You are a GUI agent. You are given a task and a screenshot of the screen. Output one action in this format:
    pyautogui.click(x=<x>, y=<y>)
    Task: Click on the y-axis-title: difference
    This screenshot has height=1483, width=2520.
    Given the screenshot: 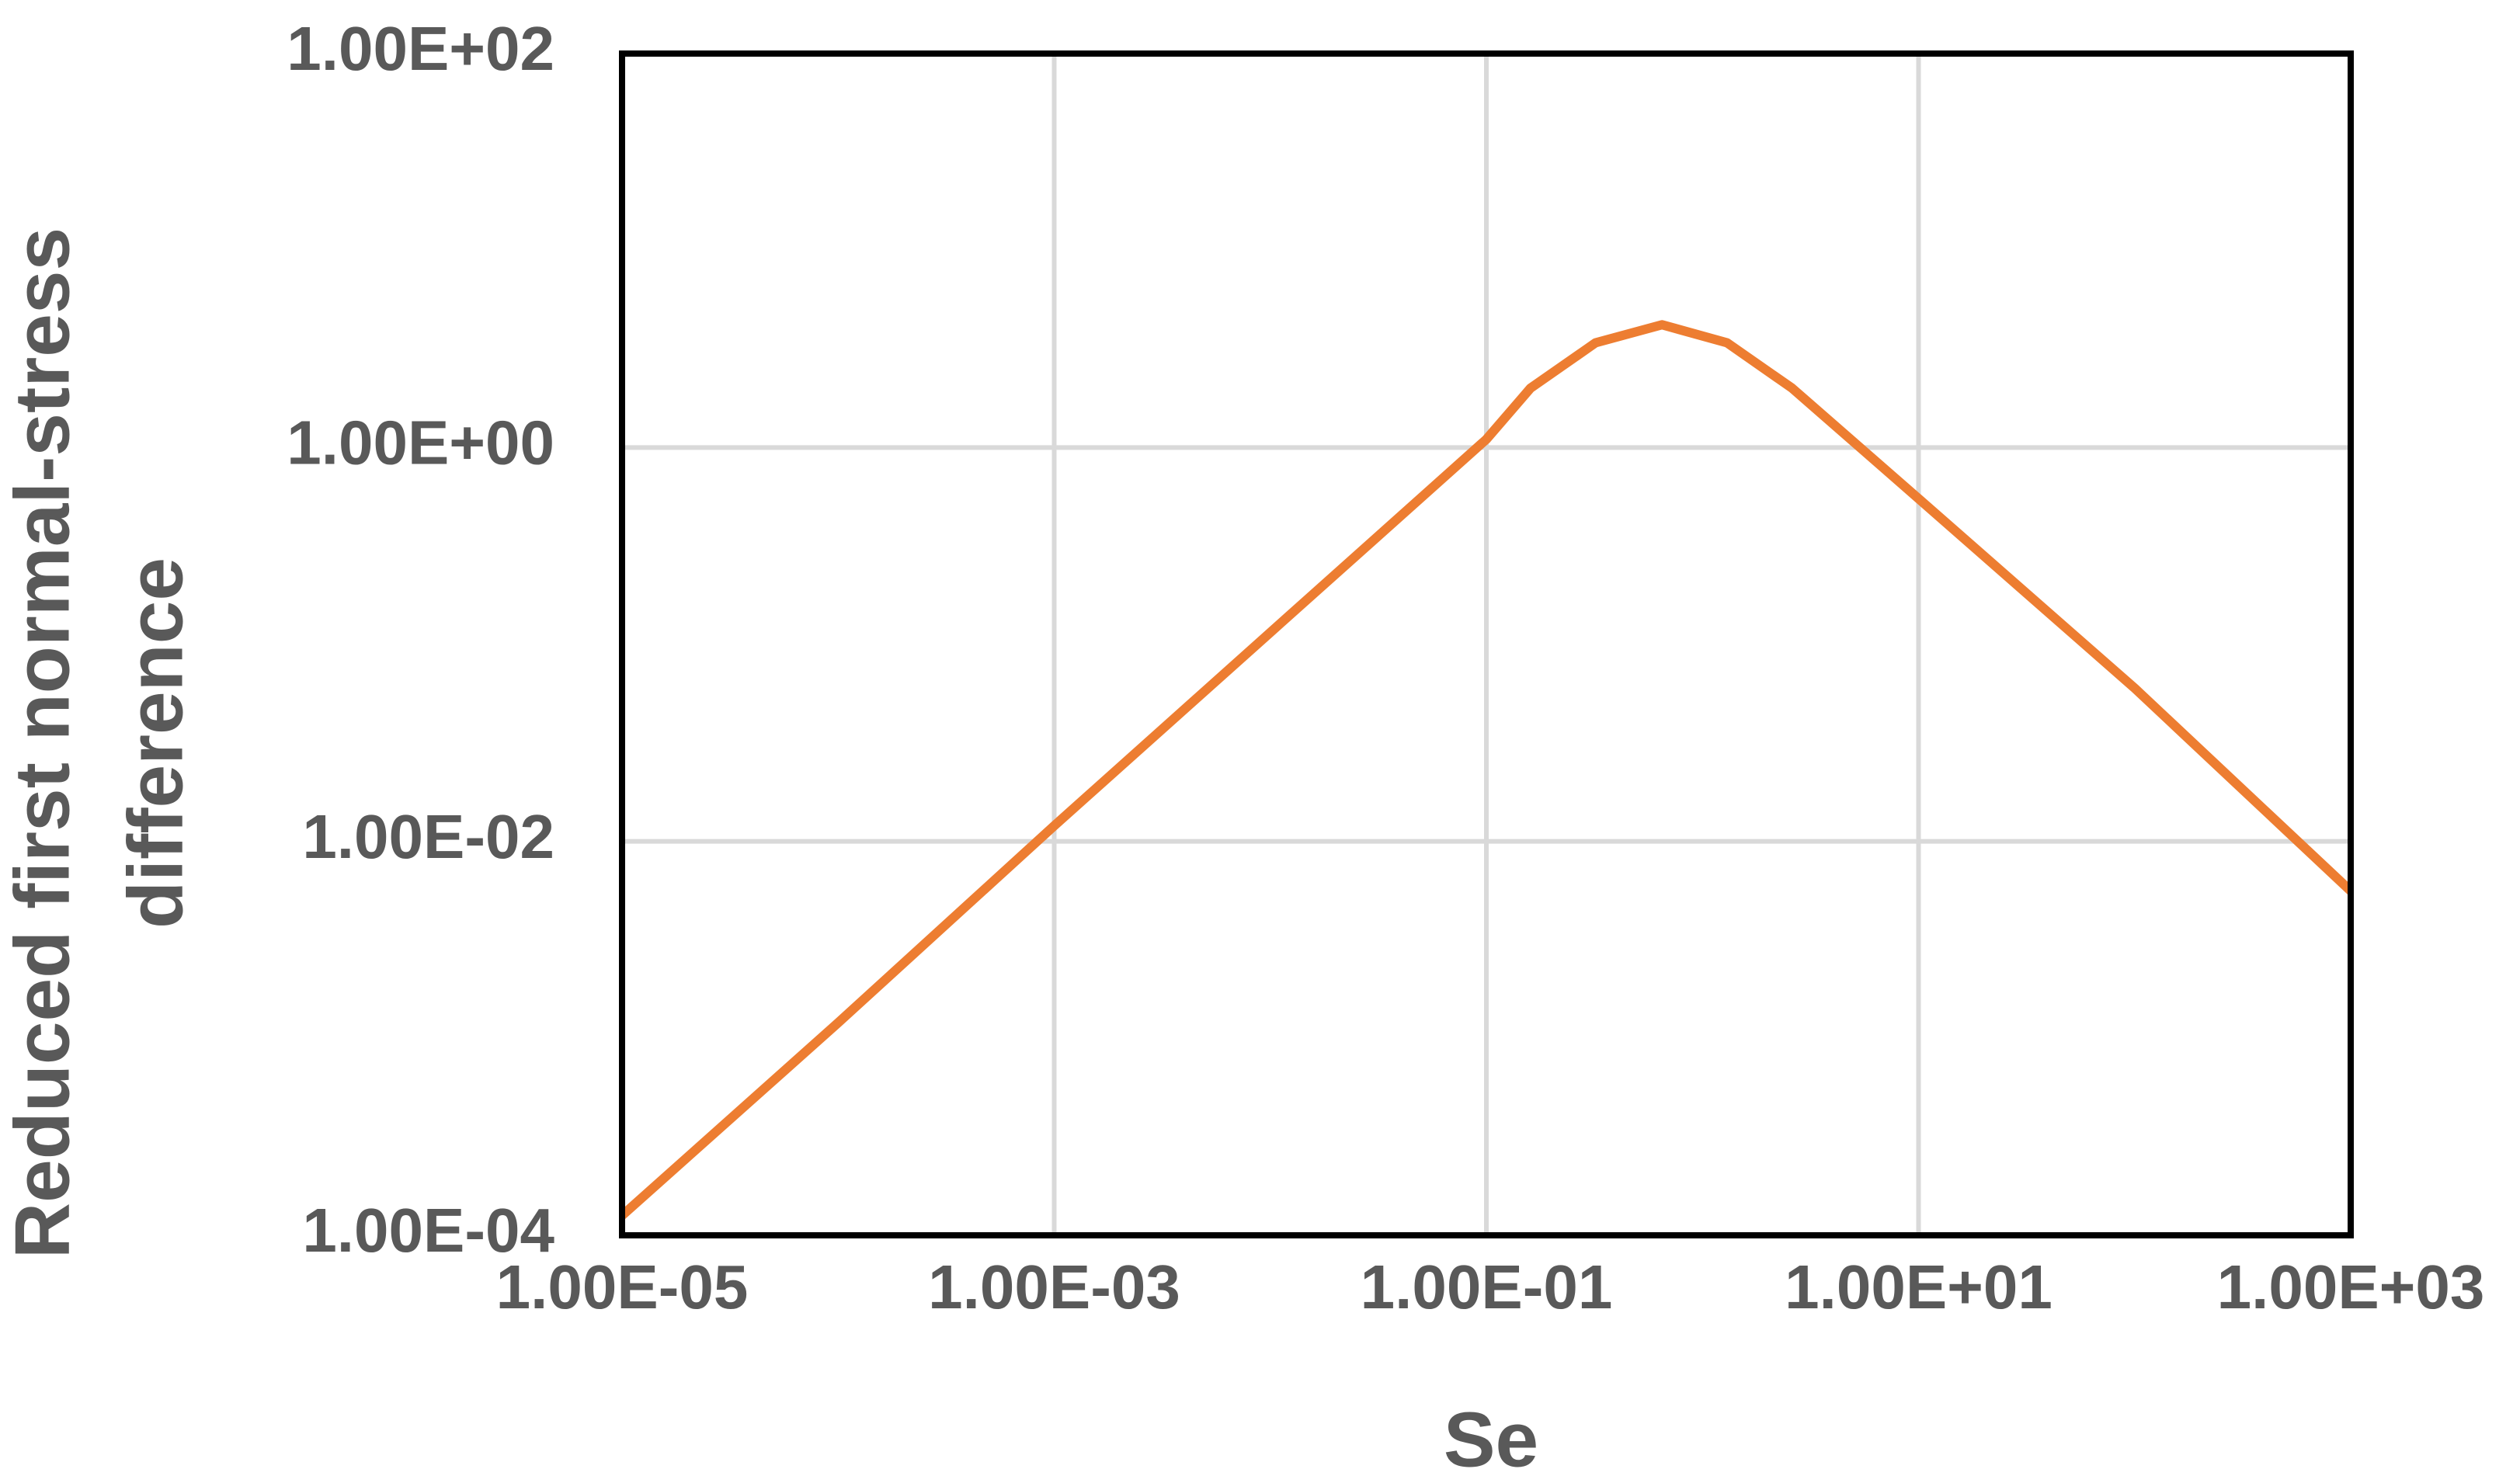 What is the action you would take?
    pyautogui.click(x=155, y=743)
    